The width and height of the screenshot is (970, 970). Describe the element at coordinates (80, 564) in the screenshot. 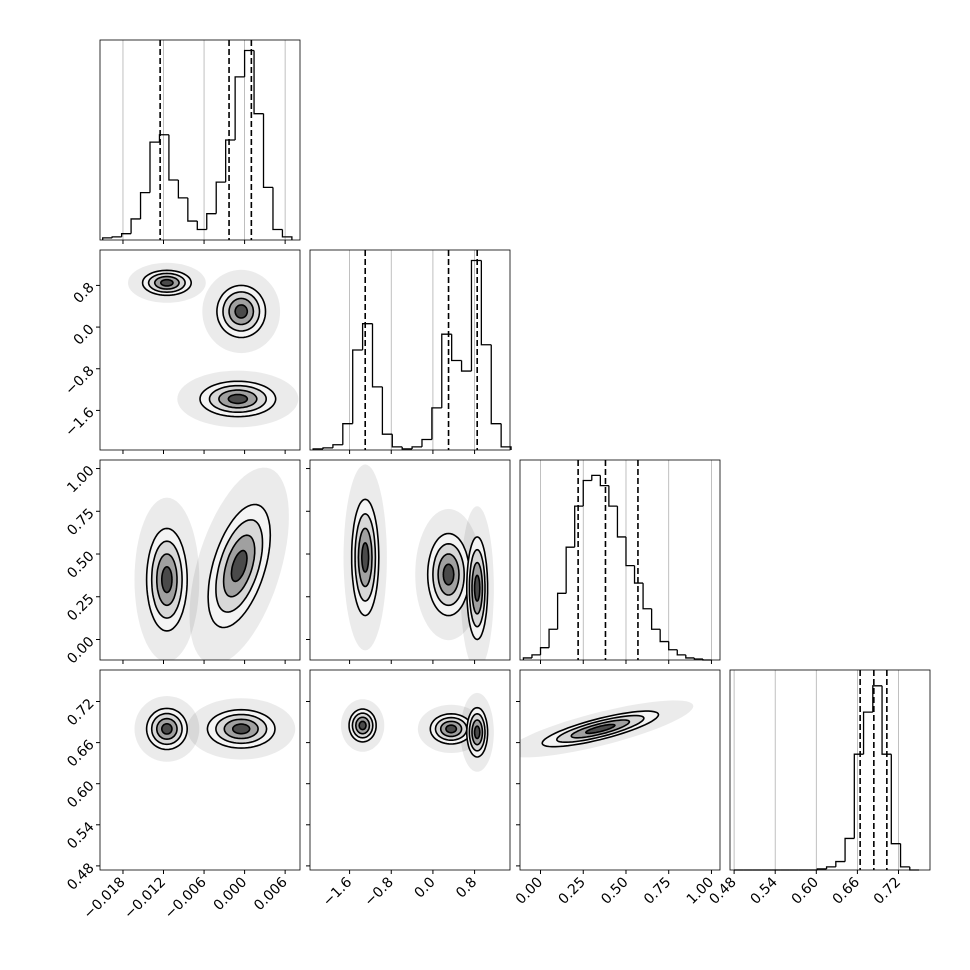

I see `y-tick-label: 0.50` at that location.